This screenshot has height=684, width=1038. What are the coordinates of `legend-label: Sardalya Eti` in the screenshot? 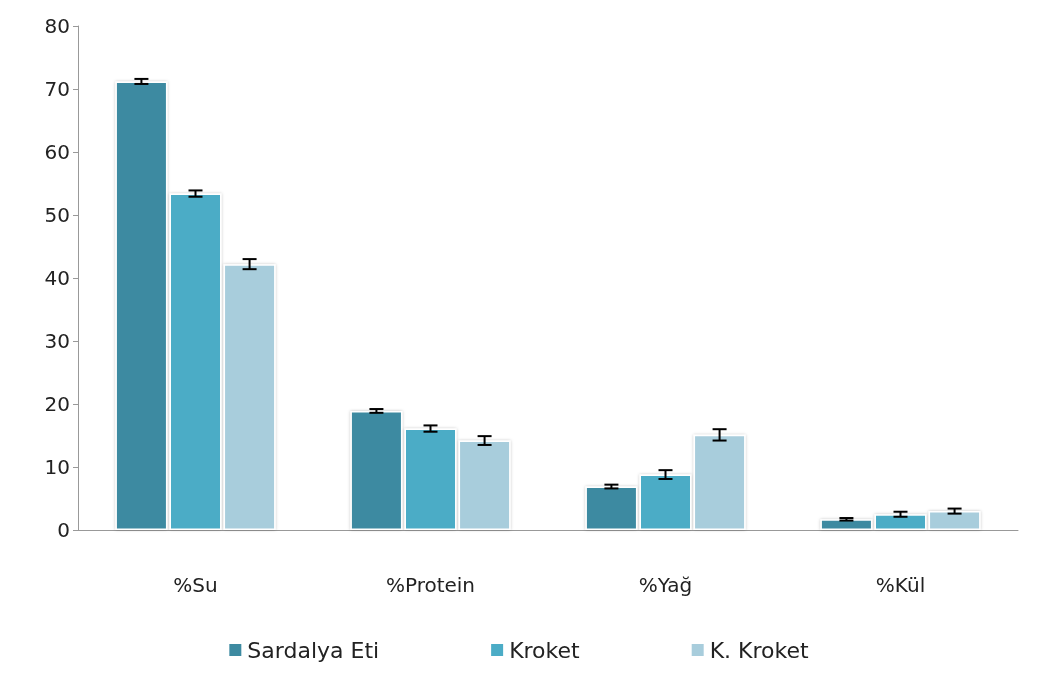 It's located at (313, 650).